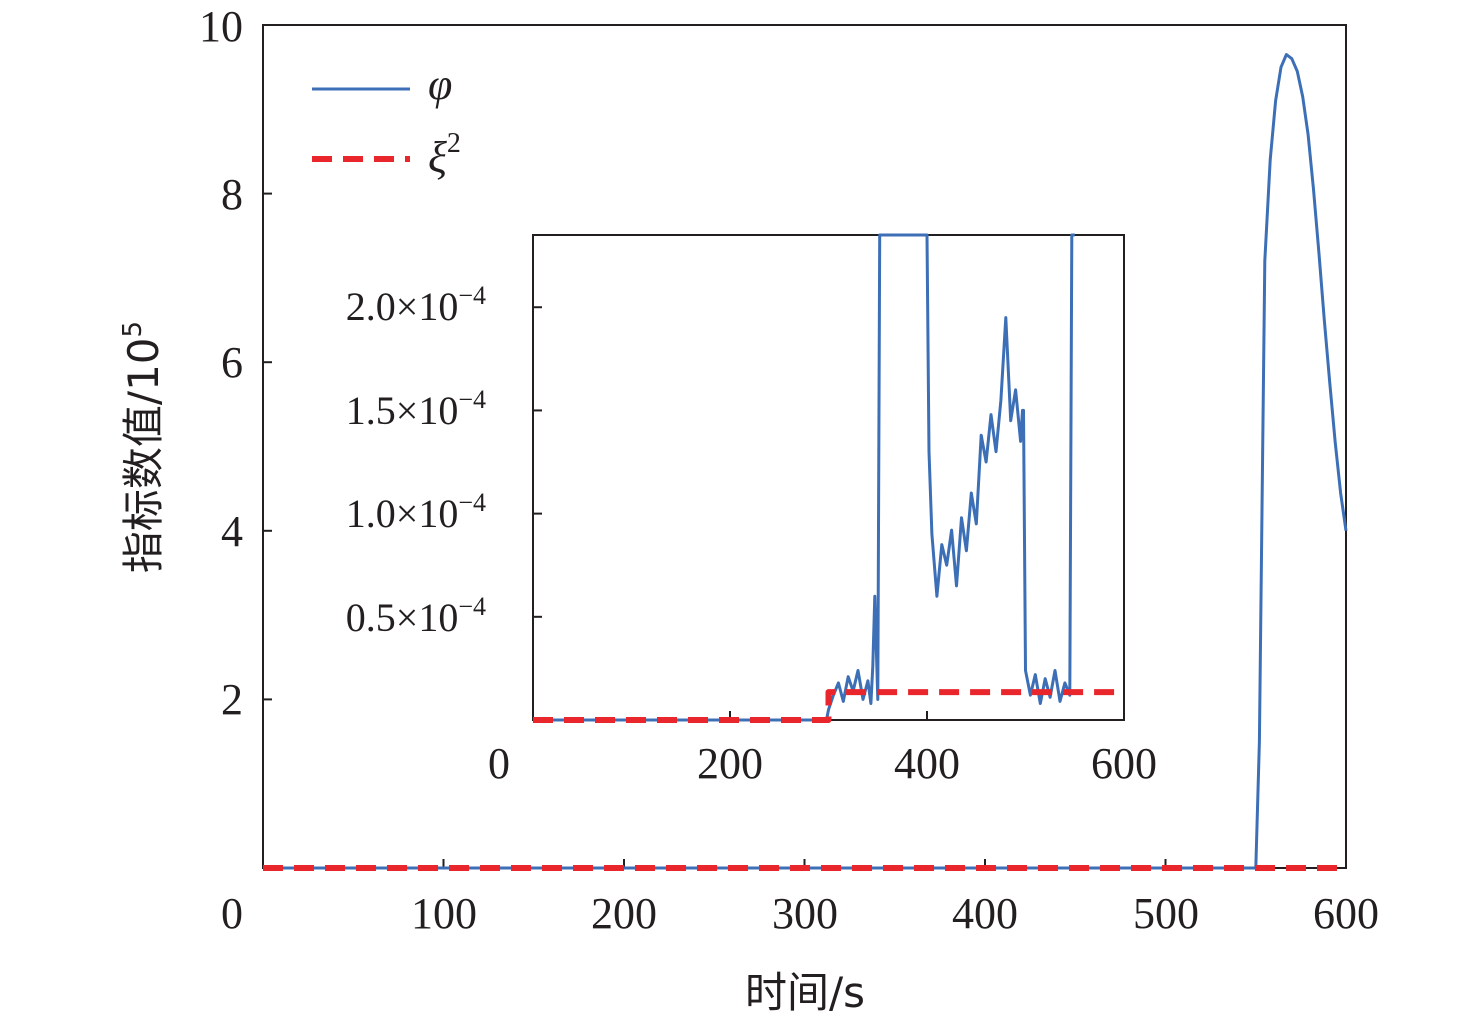 The width and height of the screenshot is (1476, 1025). I want to click on y-axis-title: 指标数值/105, so click(143, 447).